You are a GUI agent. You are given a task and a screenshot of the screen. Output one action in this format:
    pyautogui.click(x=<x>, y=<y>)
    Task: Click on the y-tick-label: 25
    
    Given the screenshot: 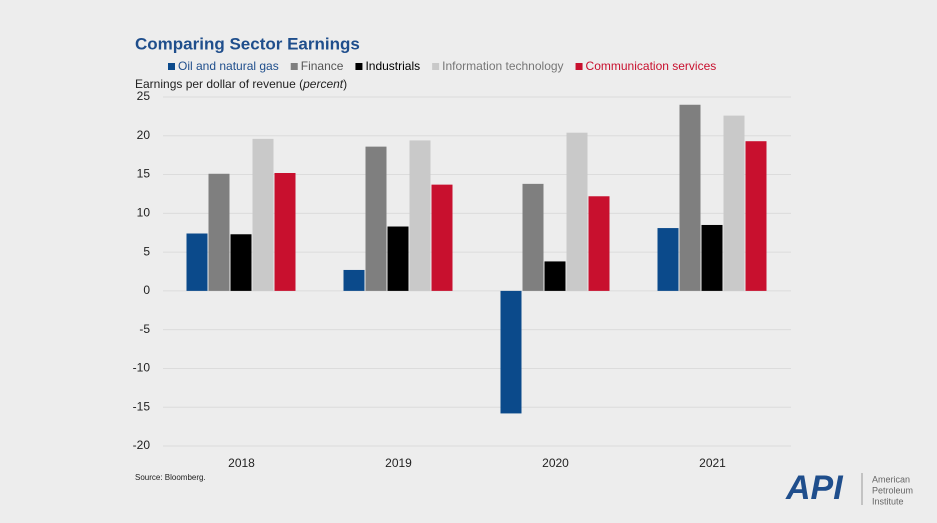 What is the action you would take?
    pyautogui.click(x=144, y=96)
    